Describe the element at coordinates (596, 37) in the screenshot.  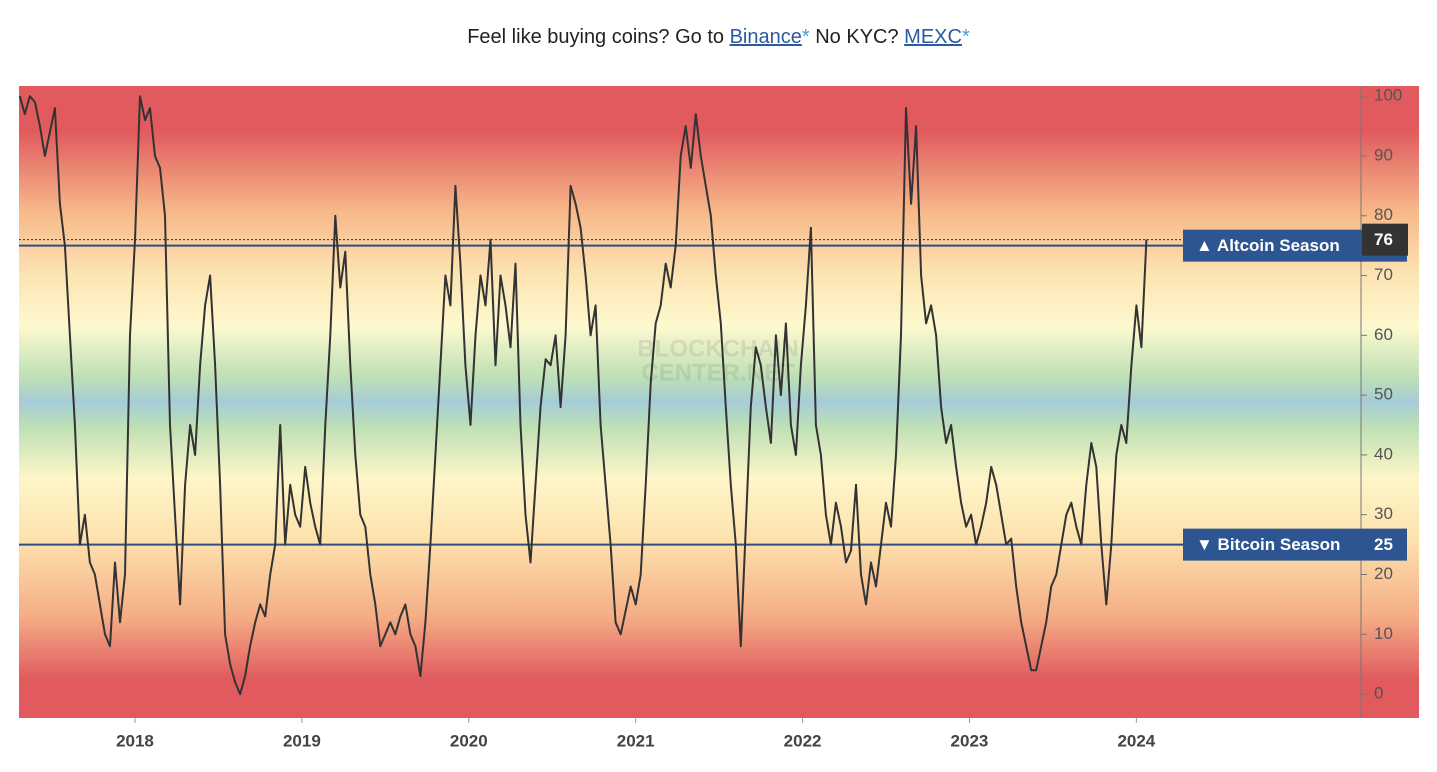
I see `promo-text: Feel like buying coins? Go to` at that location.